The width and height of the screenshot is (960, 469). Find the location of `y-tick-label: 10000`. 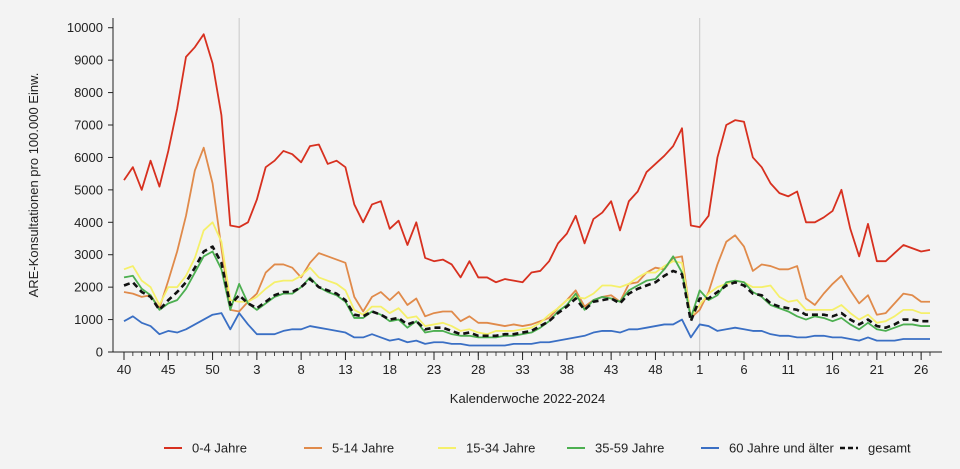

y-tick-label: 10000 is located at coordinates (85, 27).